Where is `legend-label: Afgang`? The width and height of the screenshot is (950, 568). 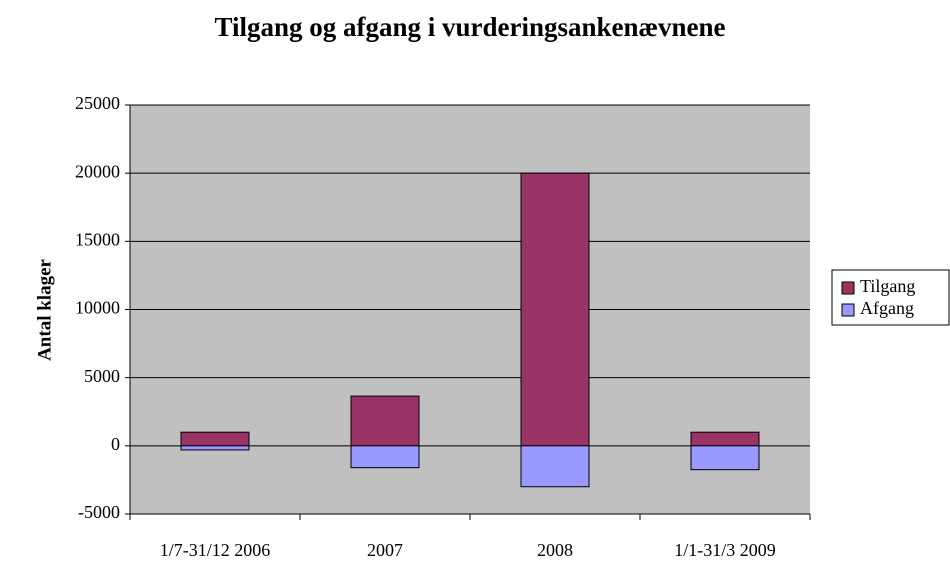 legend-label: Afgang is located at coordinates (887, 308).